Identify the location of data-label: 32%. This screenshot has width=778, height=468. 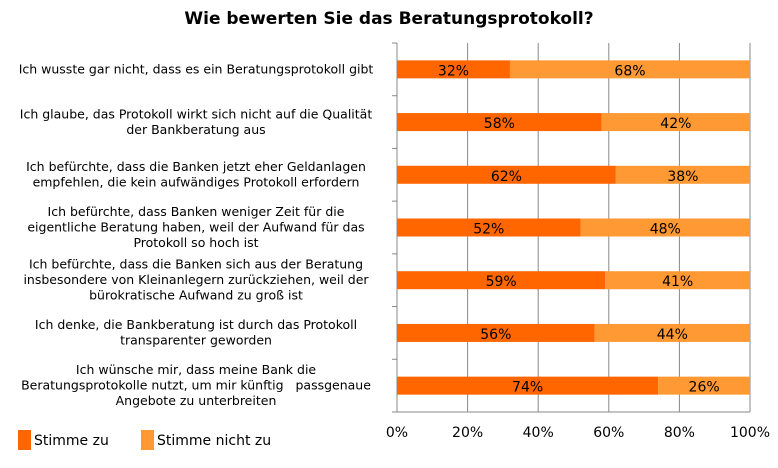
(453, 71).